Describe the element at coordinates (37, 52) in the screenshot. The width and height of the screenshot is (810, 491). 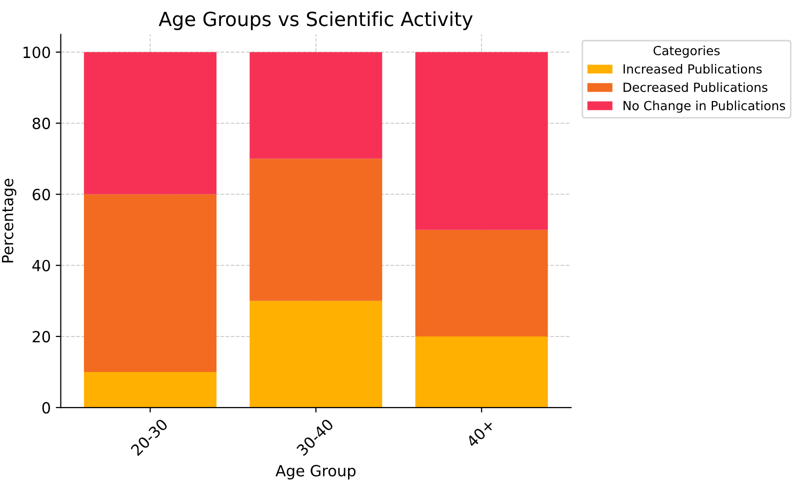
I see `y-tick-label: 100` at that location.